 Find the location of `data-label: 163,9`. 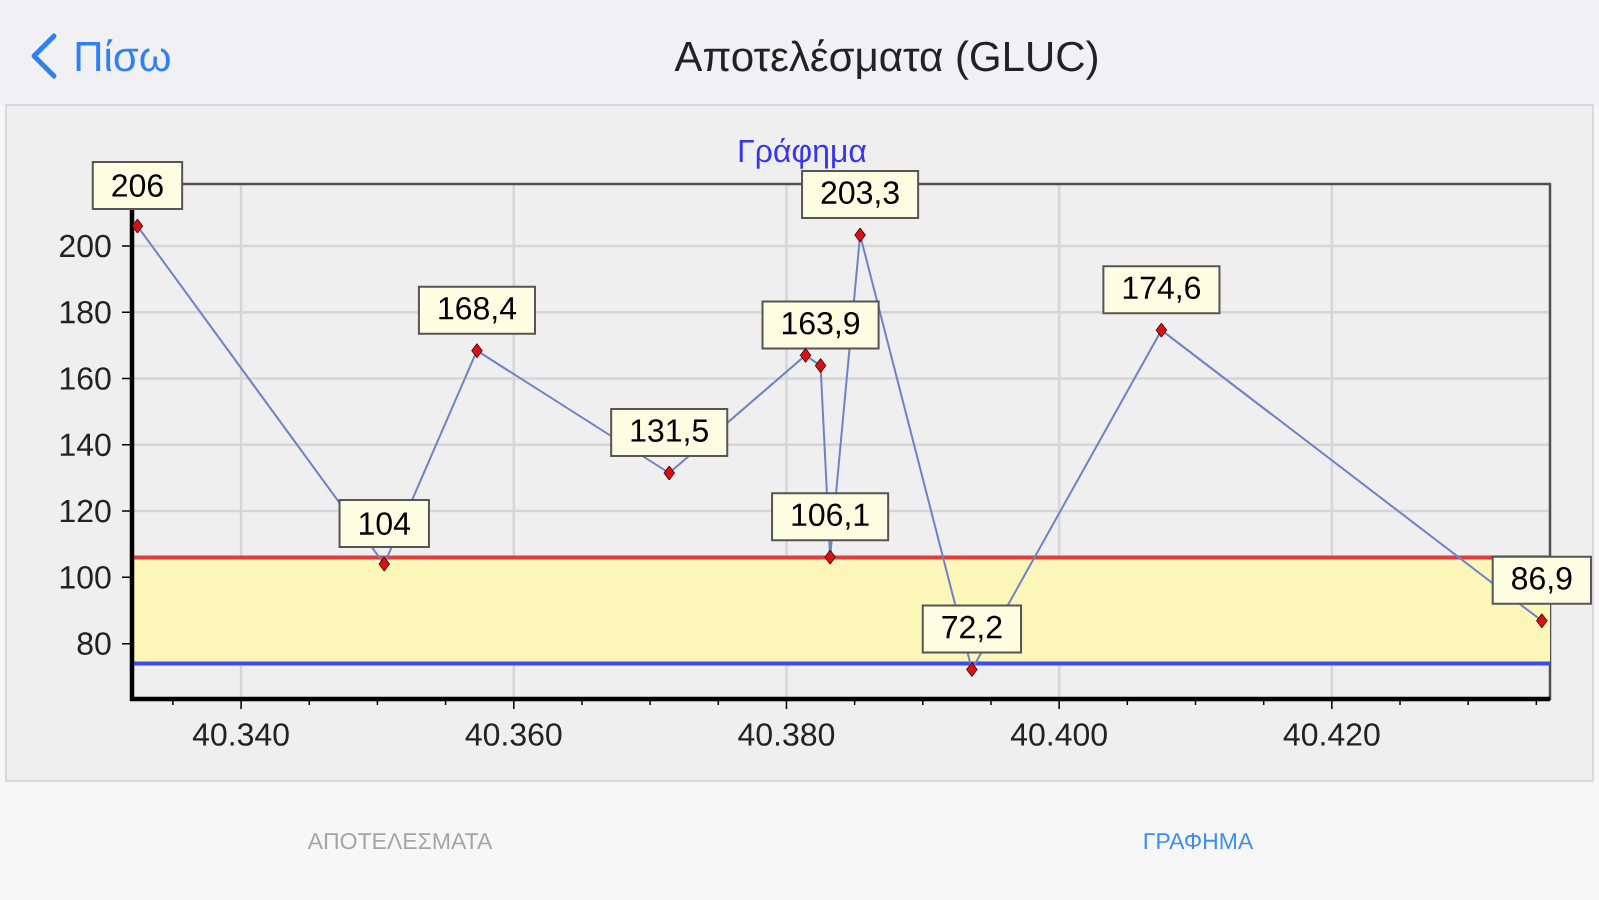

data-label: 163,9 is located at coordinates (821, 325).